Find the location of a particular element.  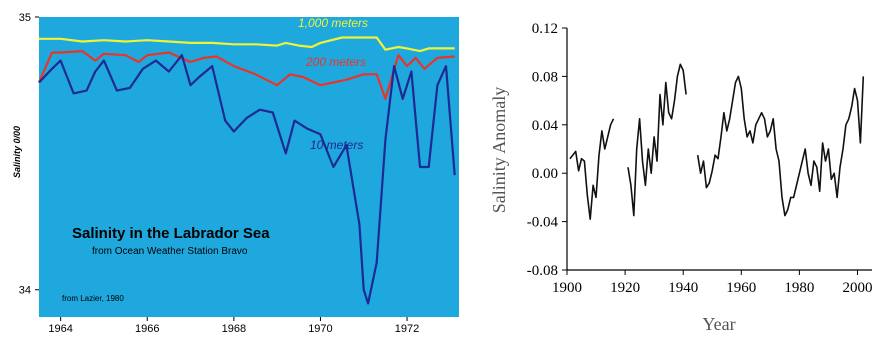

left-chart-source: from Lazier, 1980 is located at coordinates (93, 298).